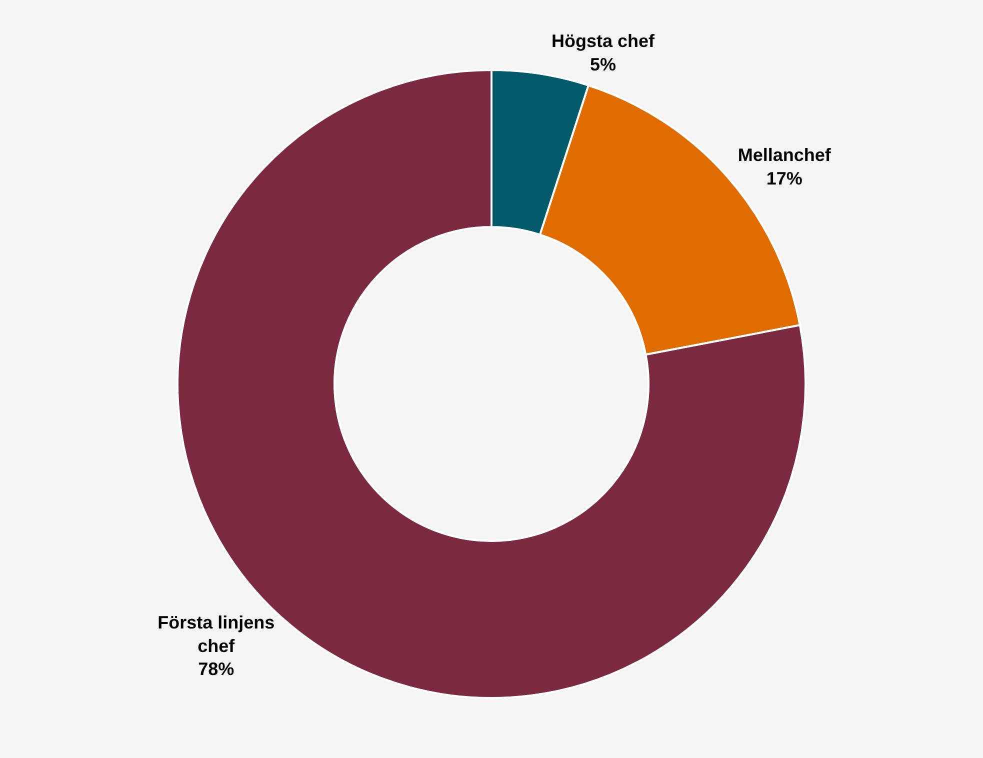 This screenshot has width=983, height=758. What do you see at coordinates (216, 669) in the screenshot?
I see `data-label: 78%` at bounding box center [216, 669].